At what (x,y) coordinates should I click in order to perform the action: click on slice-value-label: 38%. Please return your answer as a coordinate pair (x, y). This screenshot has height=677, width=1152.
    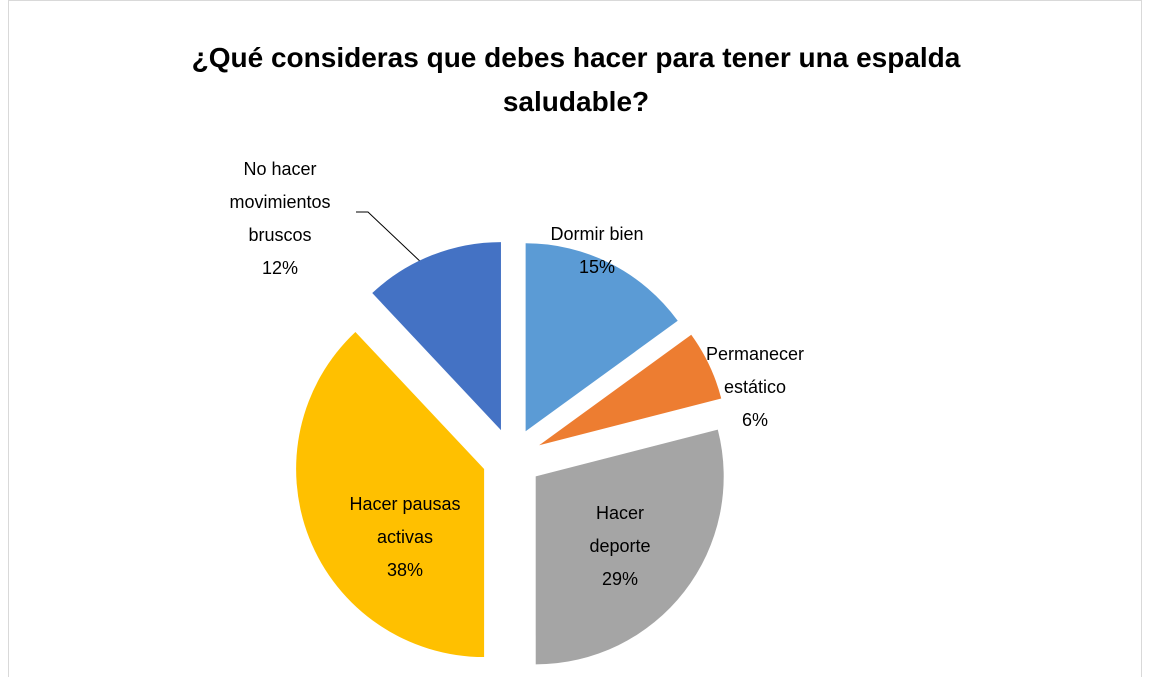
    Looking at the image, I should click on (405, 570).